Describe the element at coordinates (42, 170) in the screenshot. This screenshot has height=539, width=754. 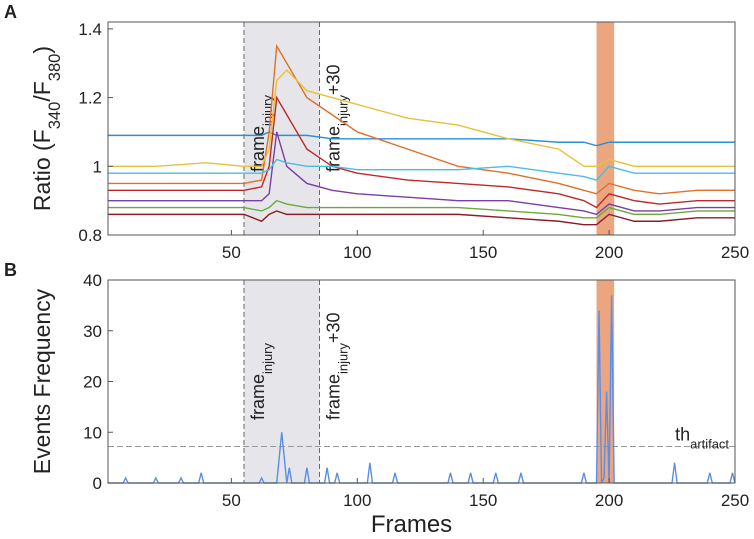
I see `text-part: Ratio (F` at that location.